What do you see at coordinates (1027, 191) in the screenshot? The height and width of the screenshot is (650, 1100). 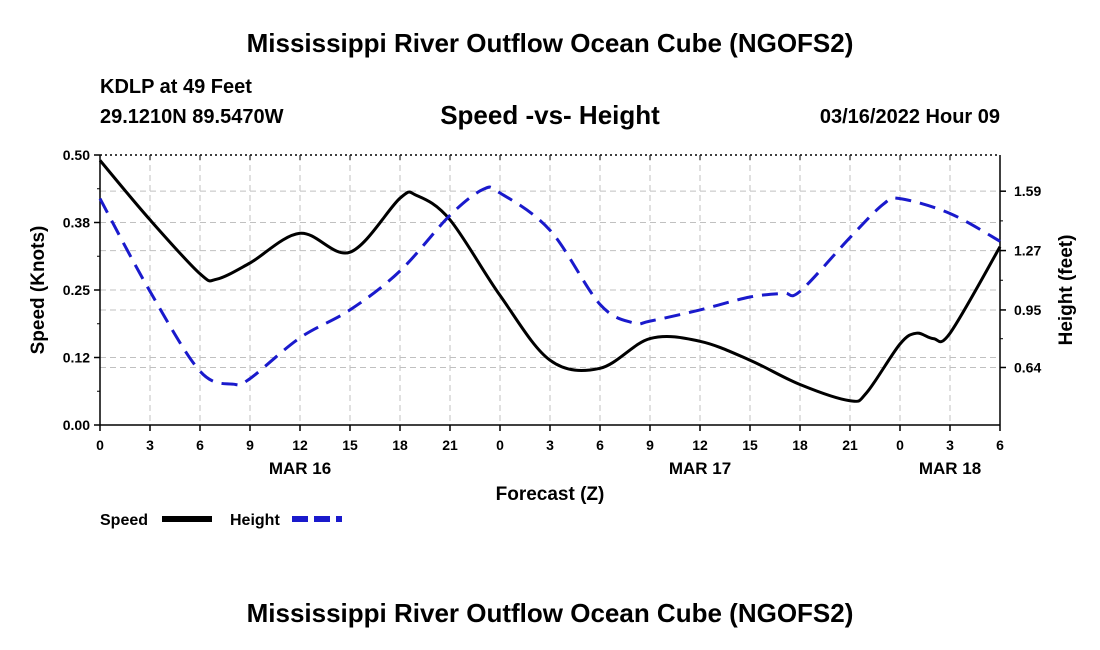 I see `y2-tick-label: 1.59` at bounding box center [1027, 191].